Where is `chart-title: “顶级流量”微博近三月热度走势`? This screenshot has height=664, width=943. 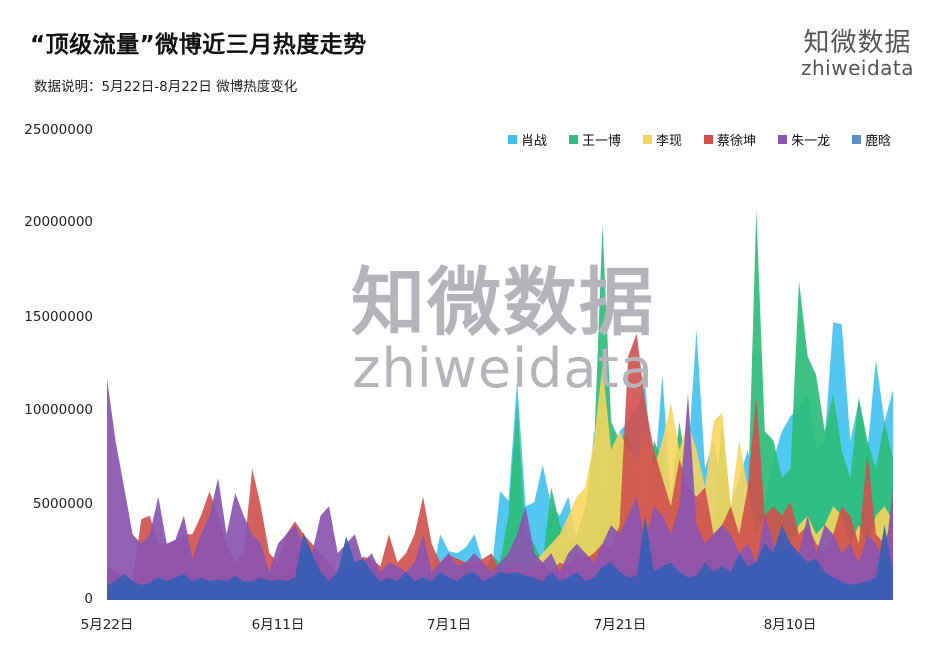
chart-title: “顶级流量”微博近三月热度走势 is located at coordinates (198, 45).